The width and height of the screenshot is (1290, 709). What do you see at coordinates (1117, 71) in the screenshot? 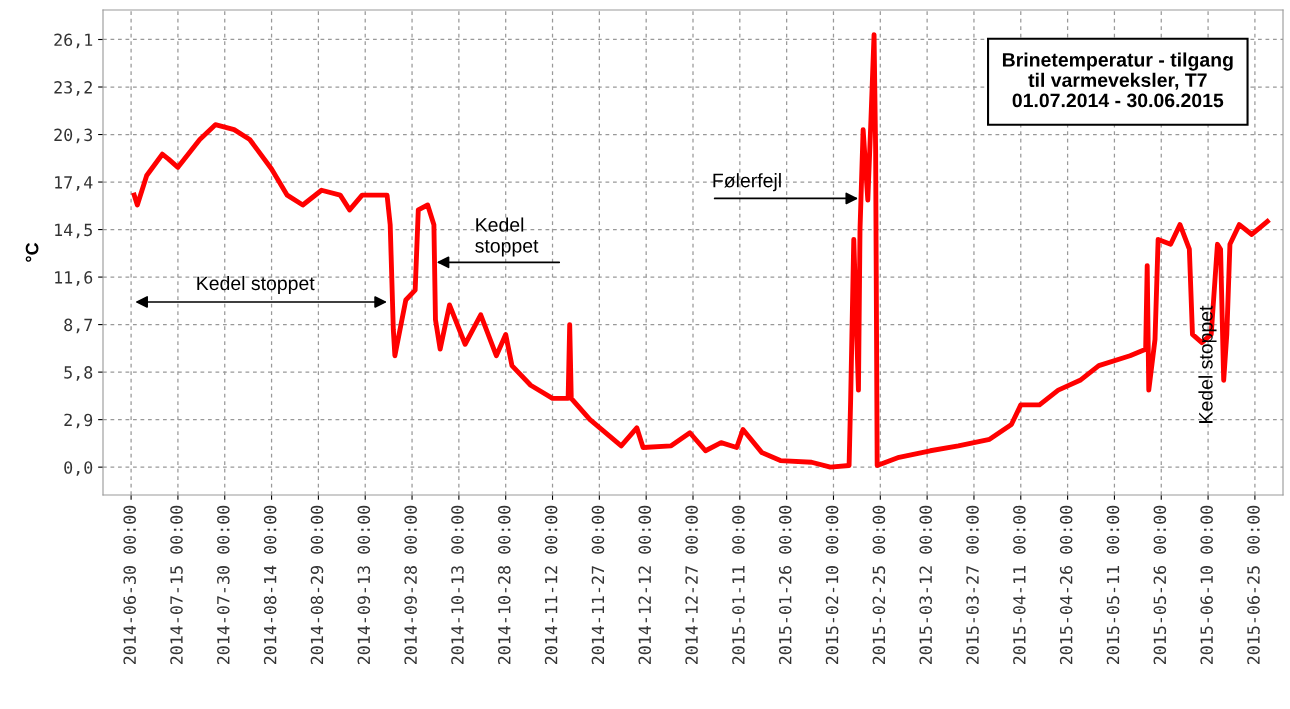
I see `text: Brinetemperatur - tilgang til varmeveksler, T7` at bounding box center [1117, 71].